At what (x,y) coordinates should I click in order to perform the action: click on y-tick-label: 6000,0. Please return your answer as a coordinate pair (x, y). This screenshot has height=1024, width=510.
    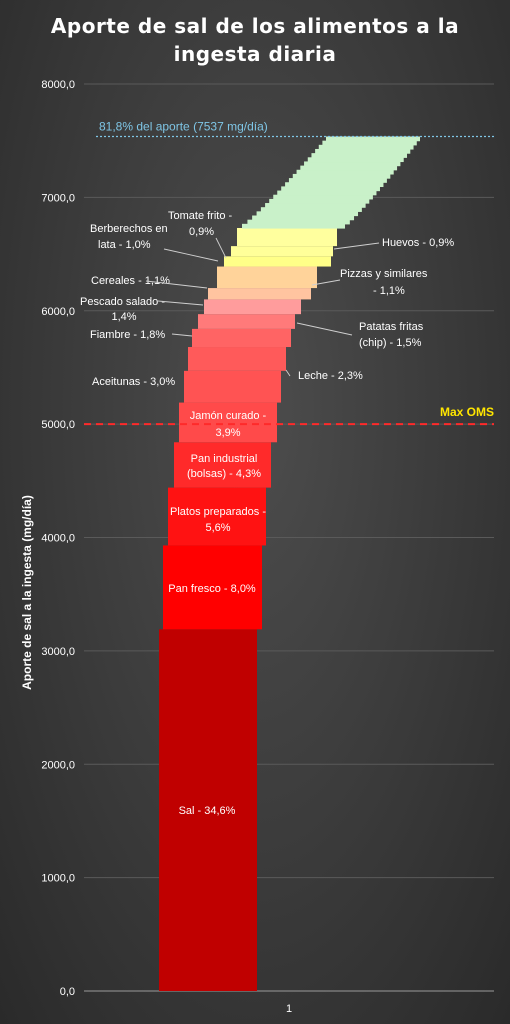
    Looking at the image, I should click on (58, 312).